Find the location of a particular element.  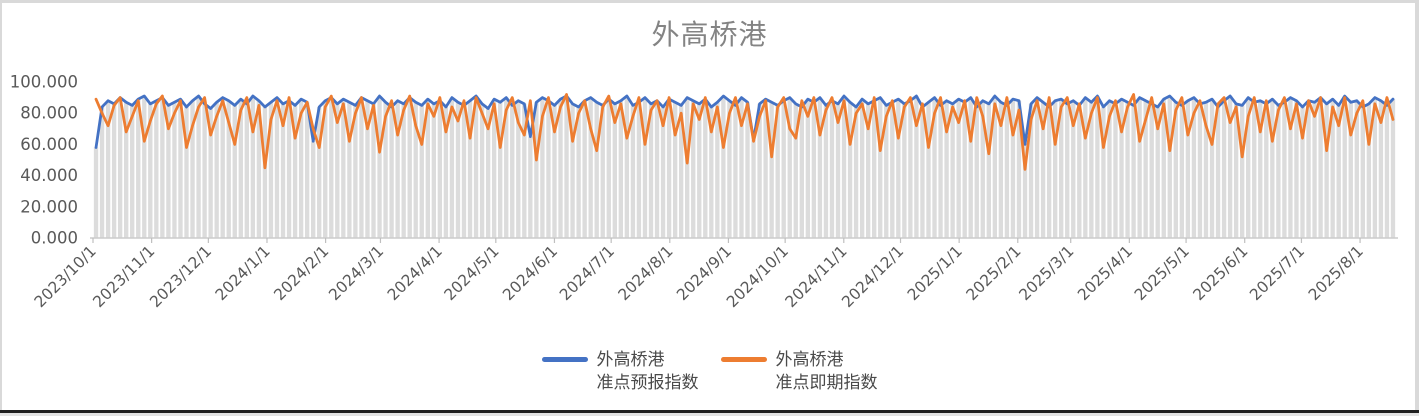

legend-item-forecast: 外高桥港 准点预报指数 is located at coordinates (620, 372).